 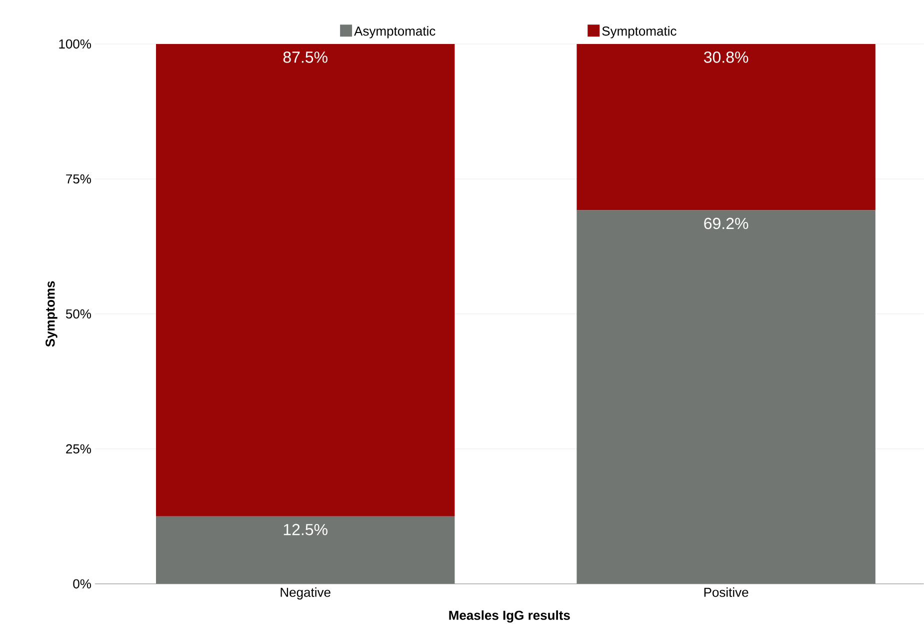 What do you see at coordinates (305, 57) in the screenshot?
I see `data-label: 87.5%` at bounding box center [305, 57].